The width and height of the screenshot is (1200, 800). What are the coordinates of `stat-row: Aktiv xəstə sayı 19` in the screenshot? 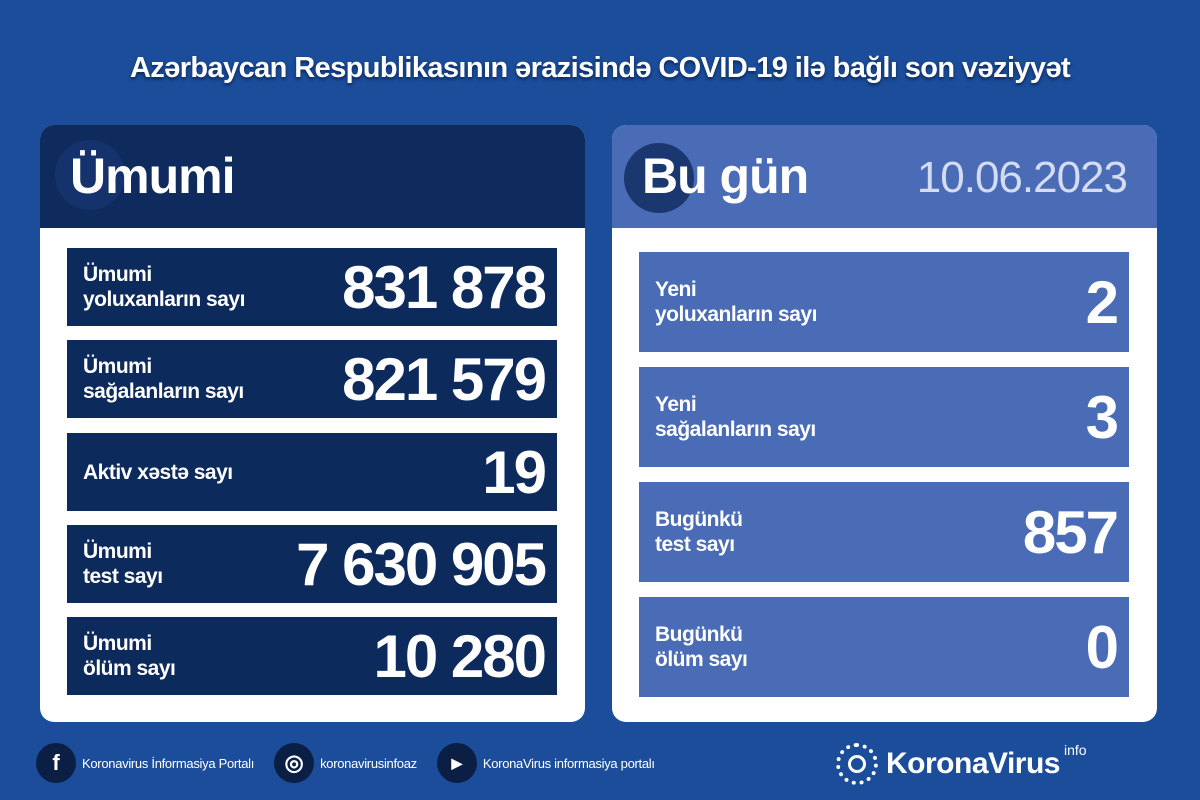 It's located at (312, 472).